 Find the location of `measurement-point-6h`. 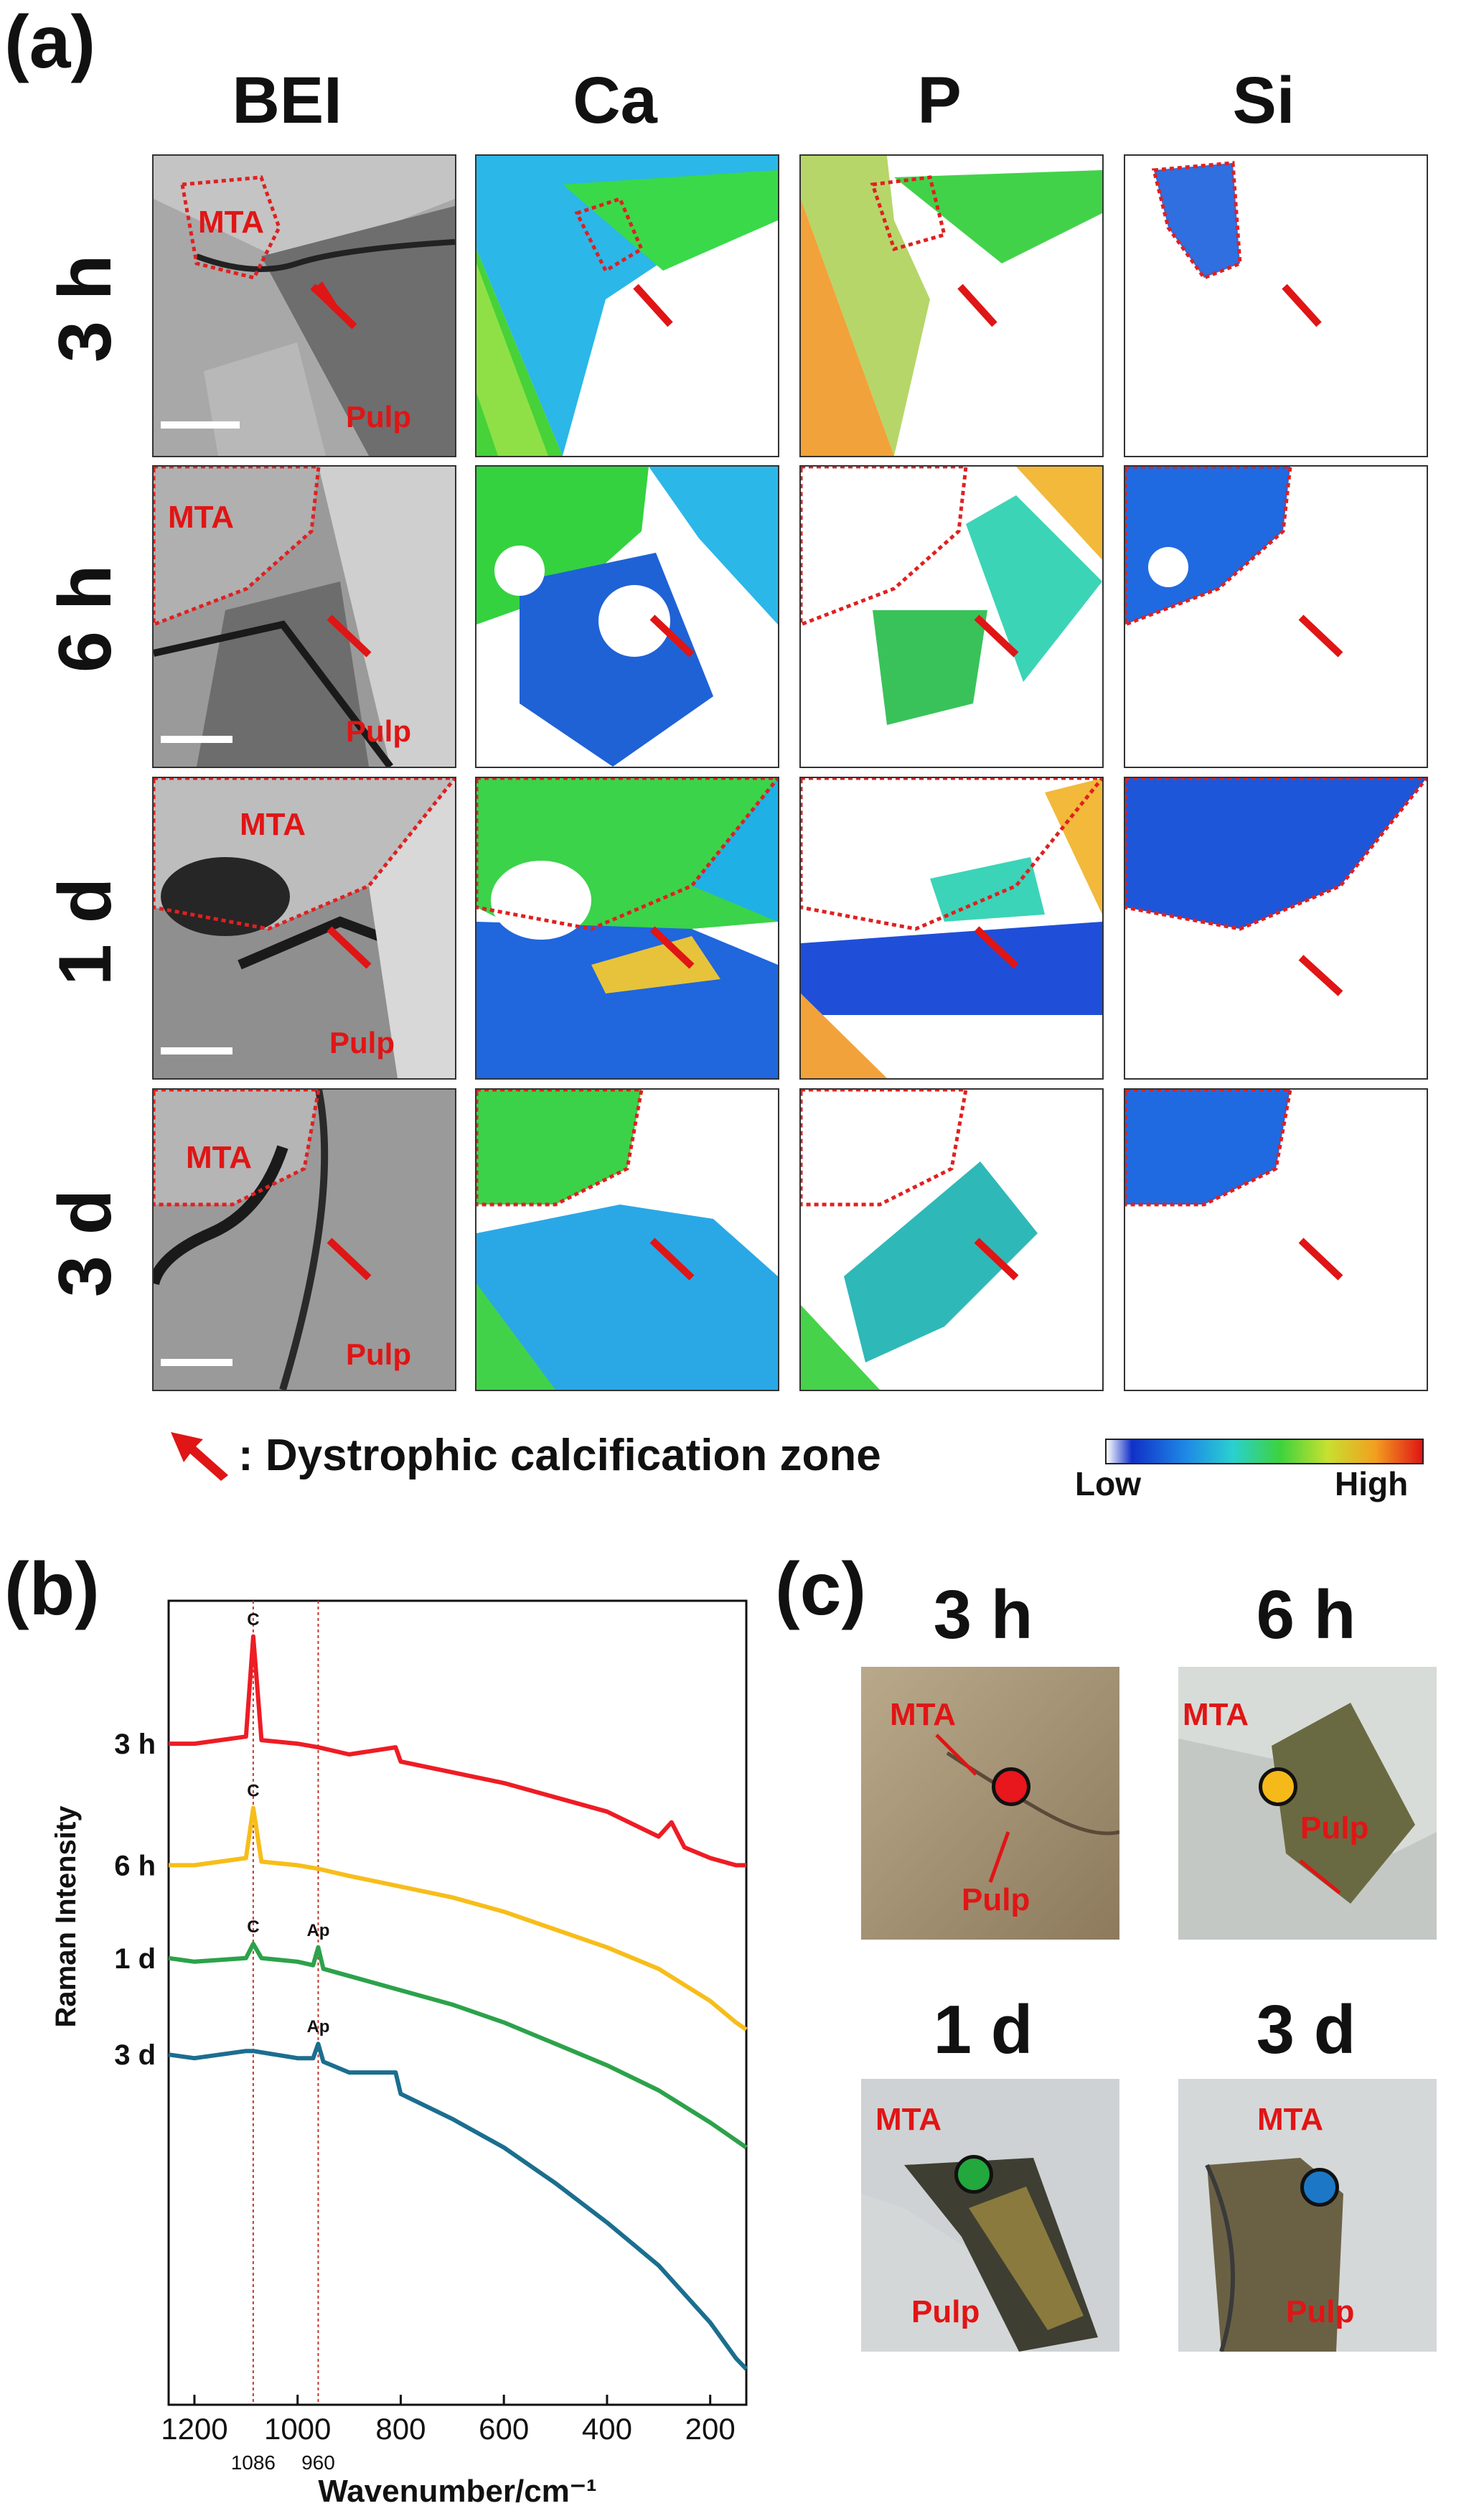

measurement-point-6h is located at coordinates (1278, 1786).